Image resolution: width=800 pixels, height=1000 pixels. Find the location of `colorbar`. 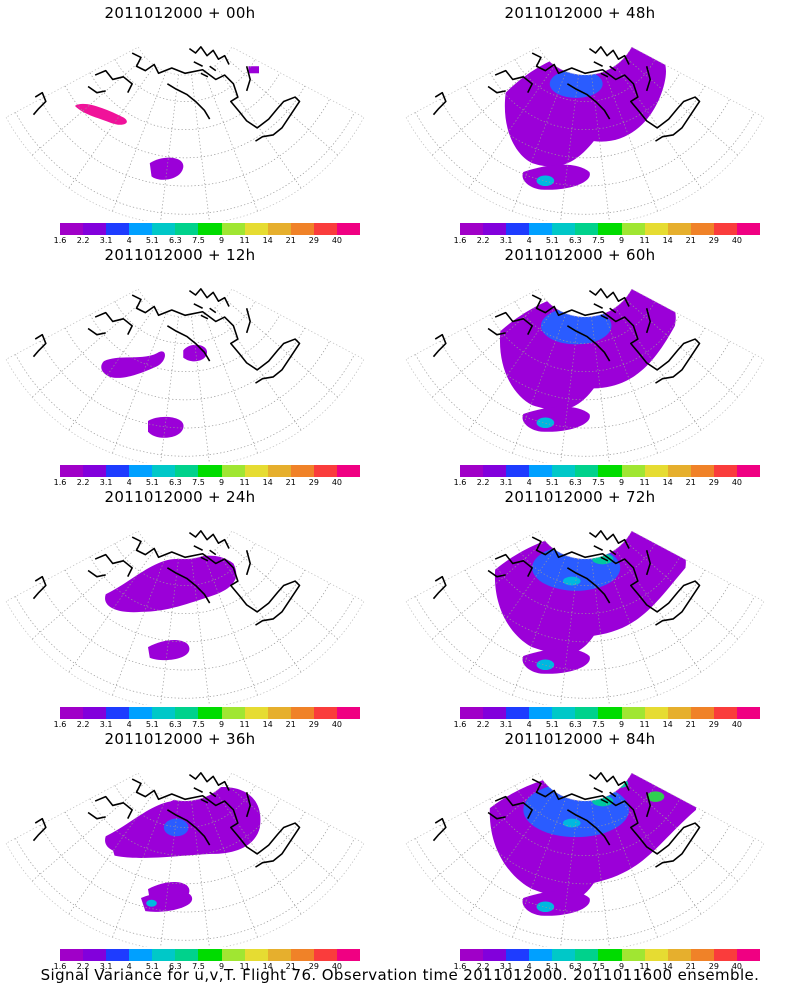

colorbar is located at coordinates (610, 471).